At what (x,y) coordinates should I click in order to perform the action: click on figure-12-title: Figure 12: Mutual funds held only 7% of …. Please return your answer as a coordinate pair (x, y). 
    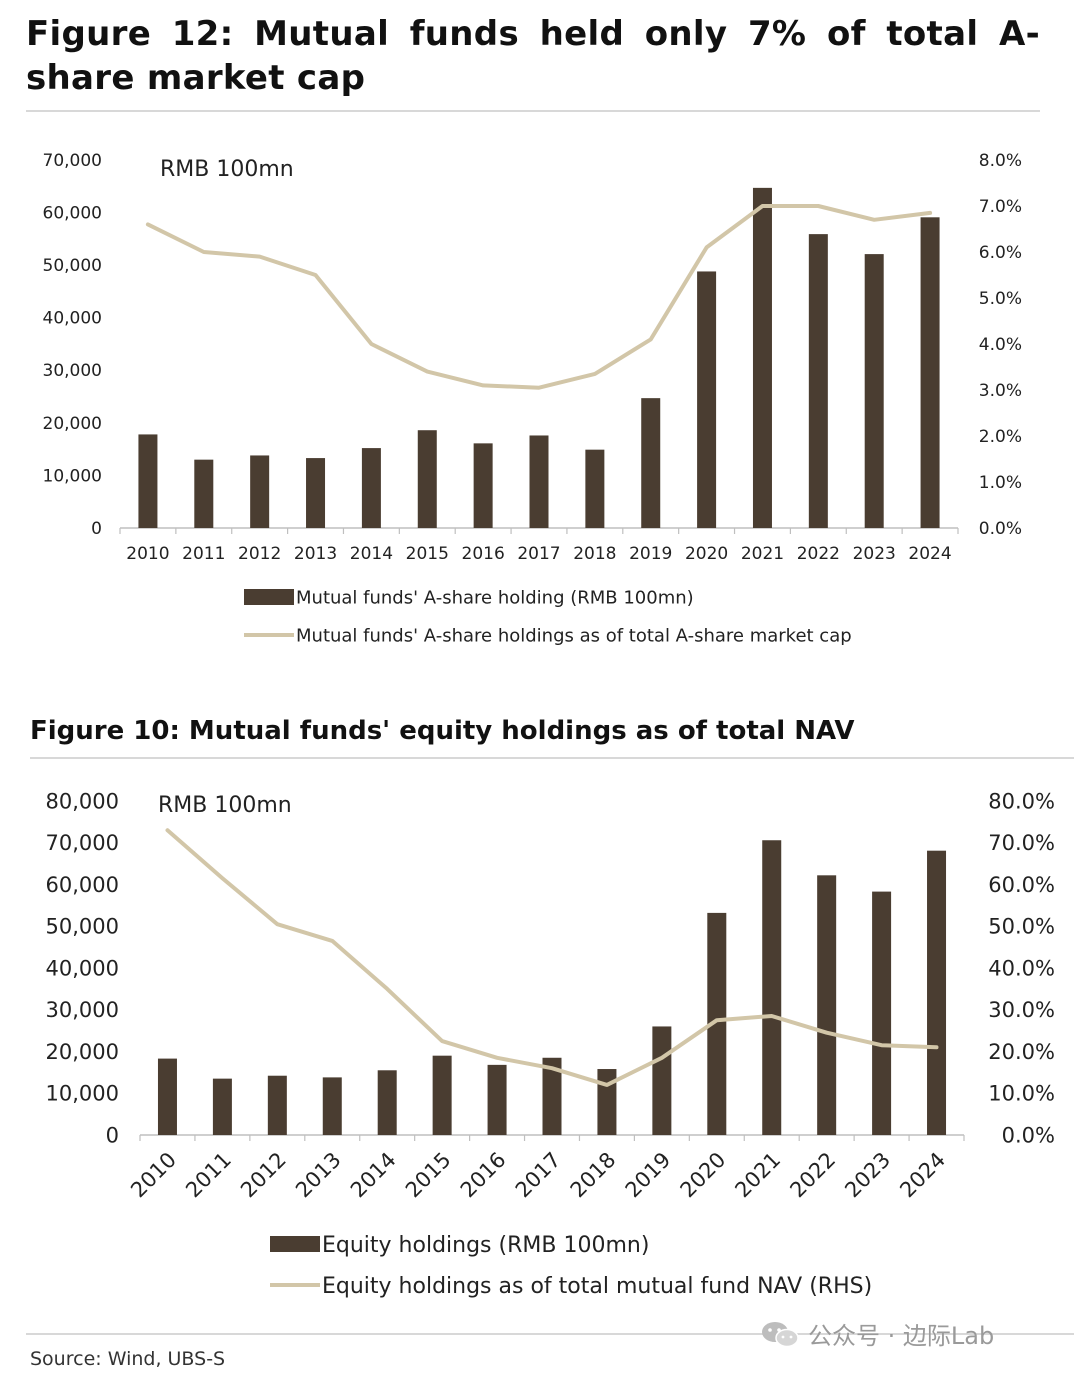
    Looking at the image, I should click on (533, 56).